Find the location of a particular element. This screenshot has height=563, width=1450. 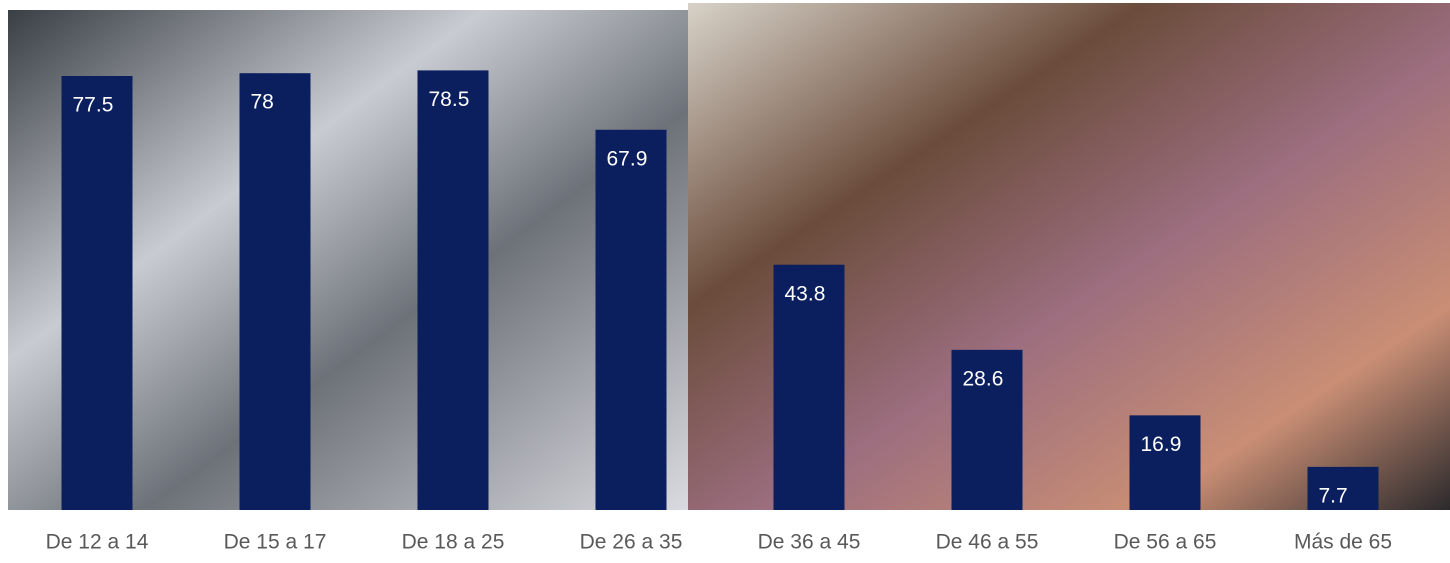

value-label: 43.8 is located at coordinates (805, 293).